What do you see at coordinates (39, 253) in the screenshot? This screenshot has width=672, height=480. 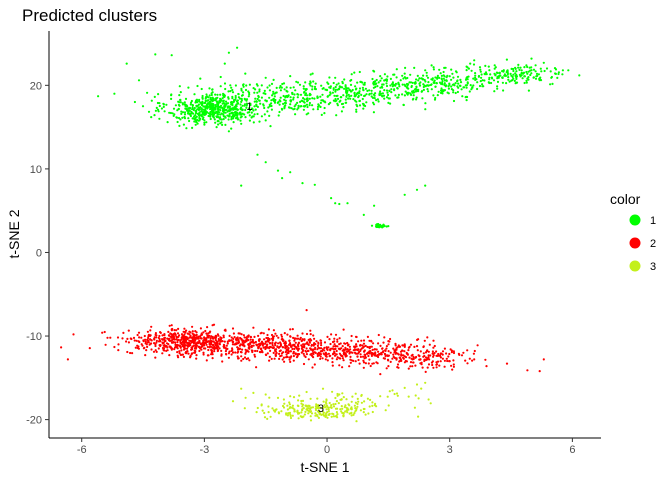 I see `y-tick-label: 0` at bounding box center [39, 253].